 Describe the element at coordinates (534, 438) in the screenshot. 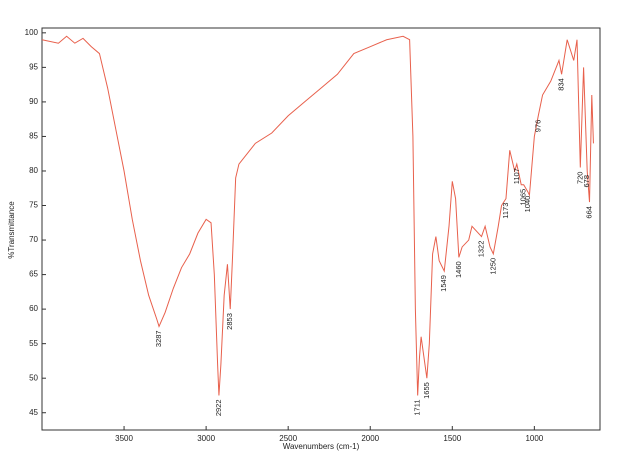

I see `x-tick-label: 1000` at that location.